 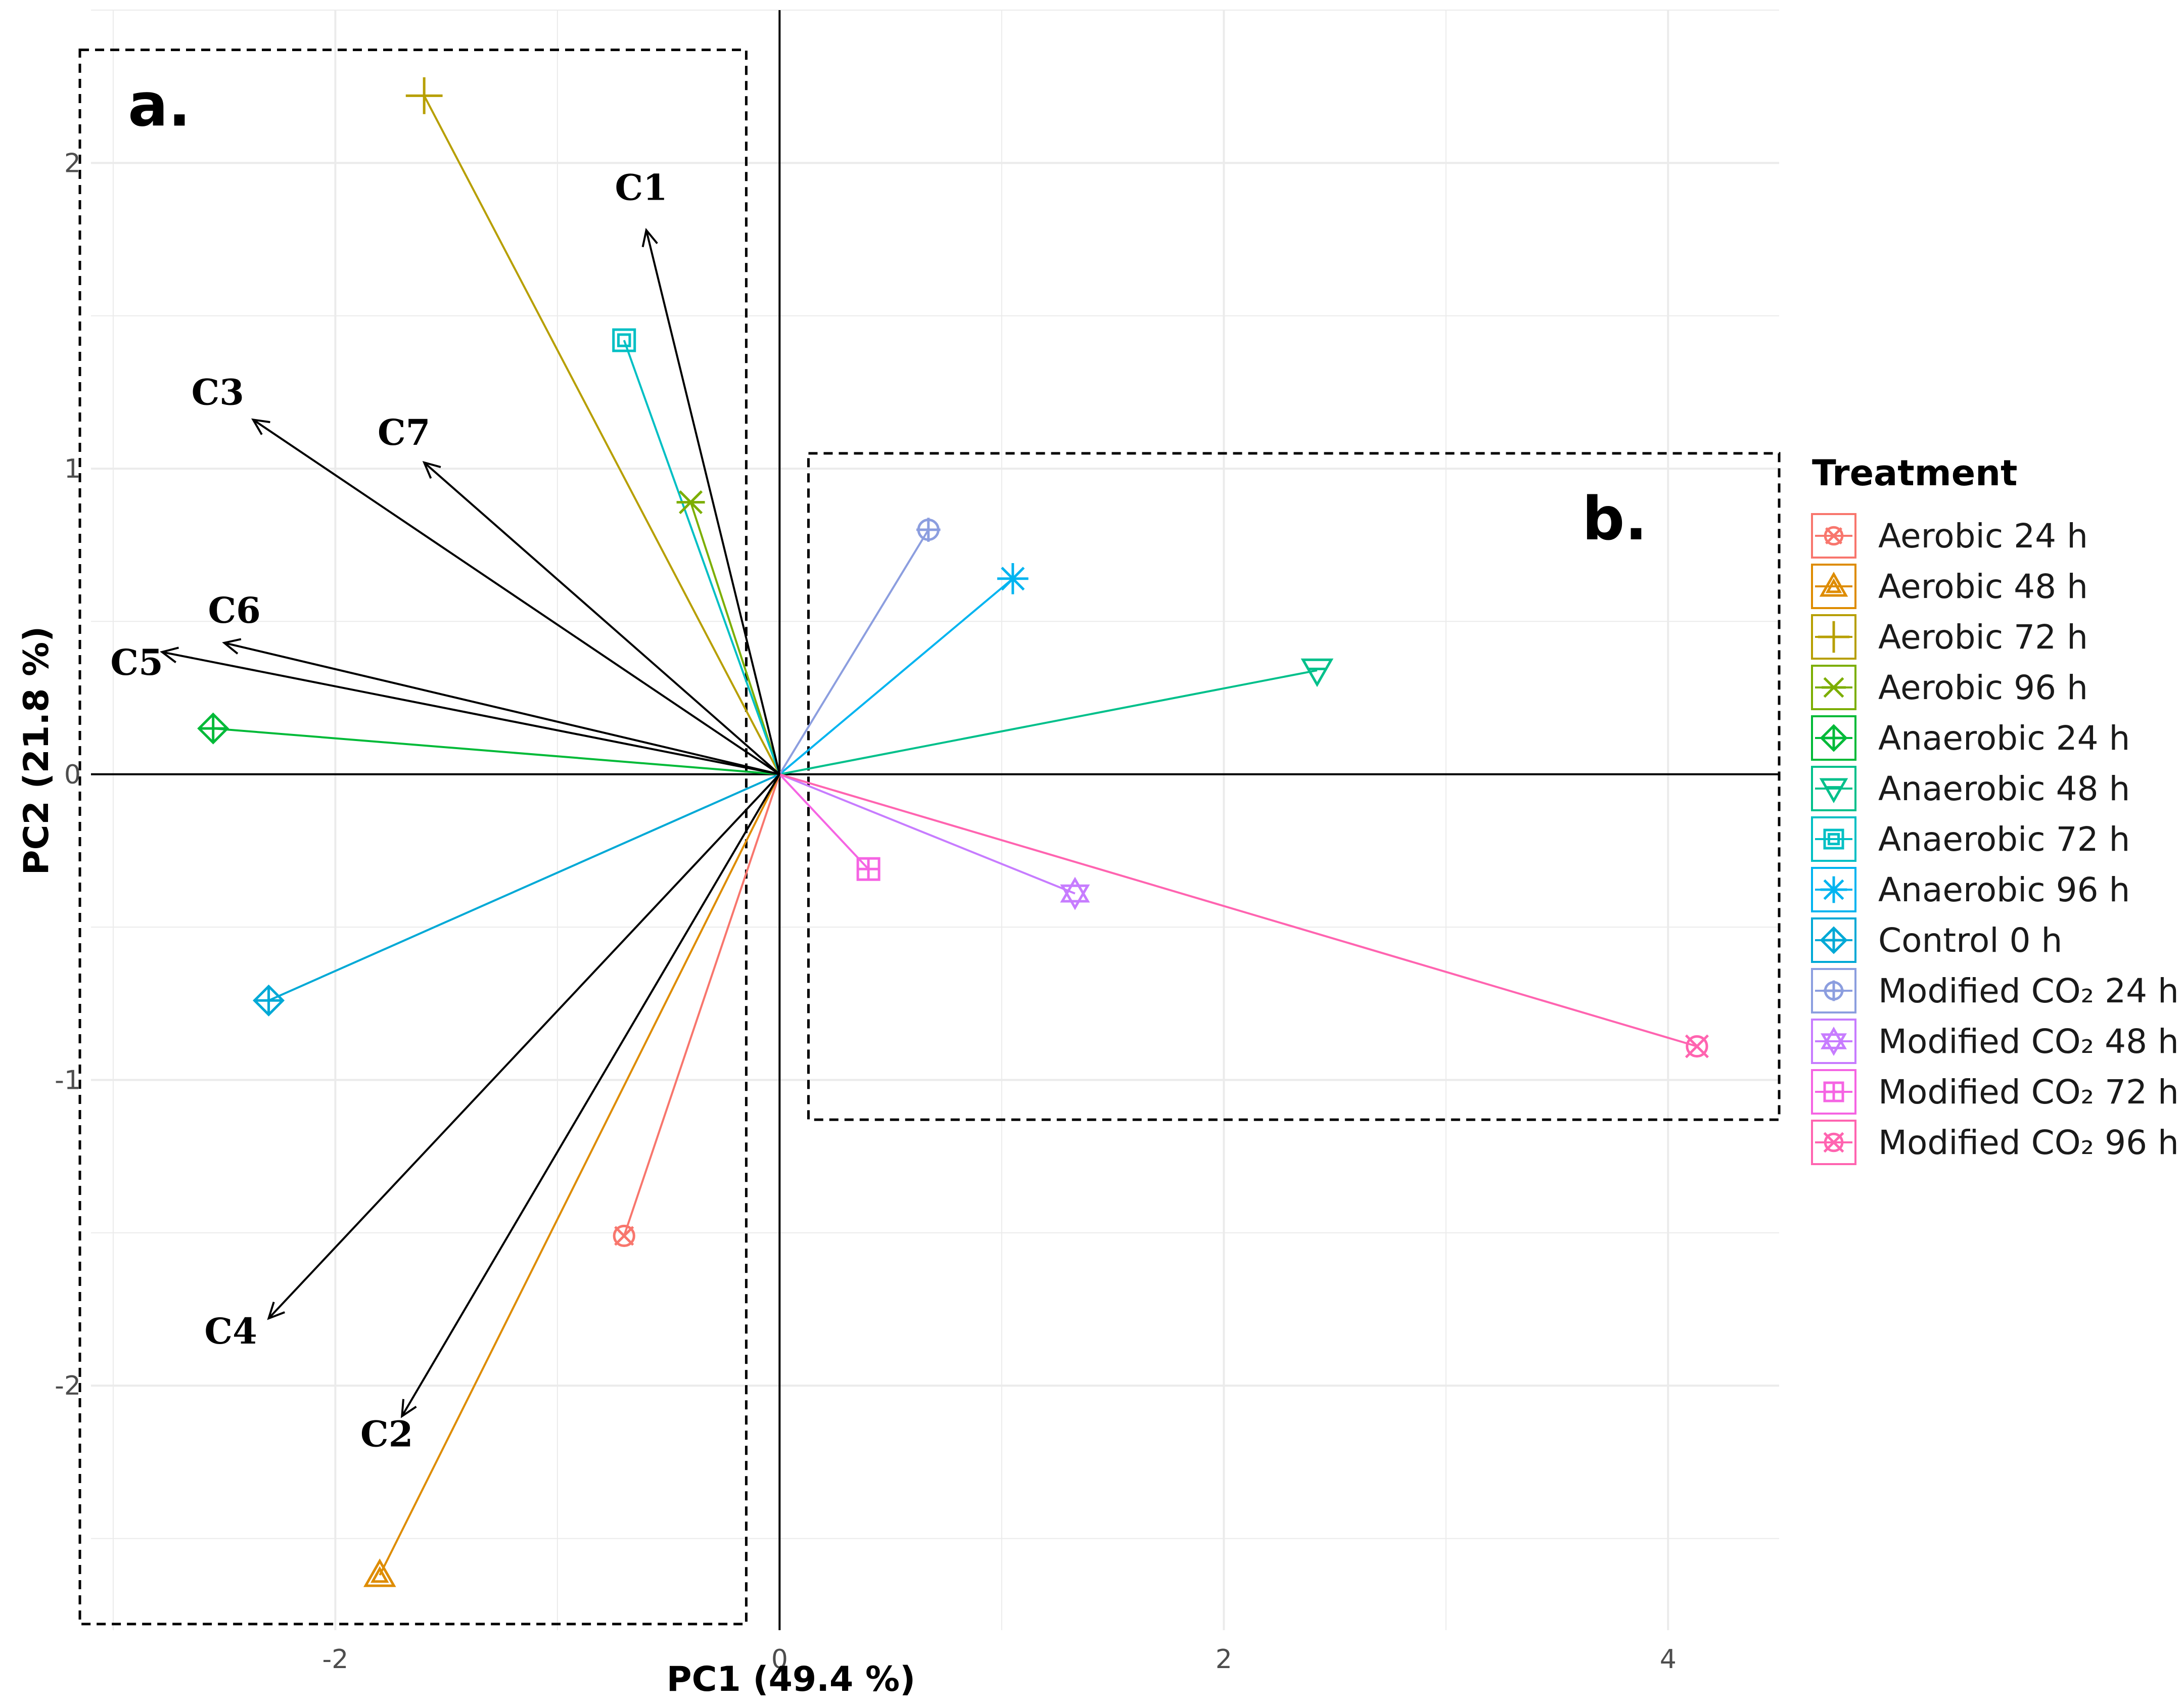 I want to click on legend-item: Modified CO₂ 24 h, so click(x=1995, y=990).